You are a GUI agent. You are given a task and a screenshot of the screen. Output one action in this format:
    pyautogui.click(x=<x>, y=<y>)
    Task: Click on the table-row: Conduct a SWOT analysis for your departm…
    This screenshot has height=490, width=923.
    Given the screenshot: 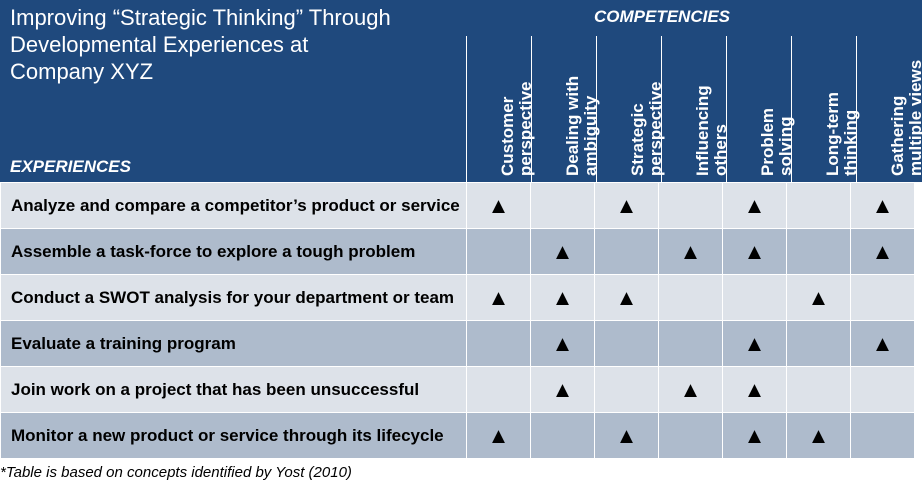 What is the action you would take?
    pyautogui.click(x=457, y=297)
    